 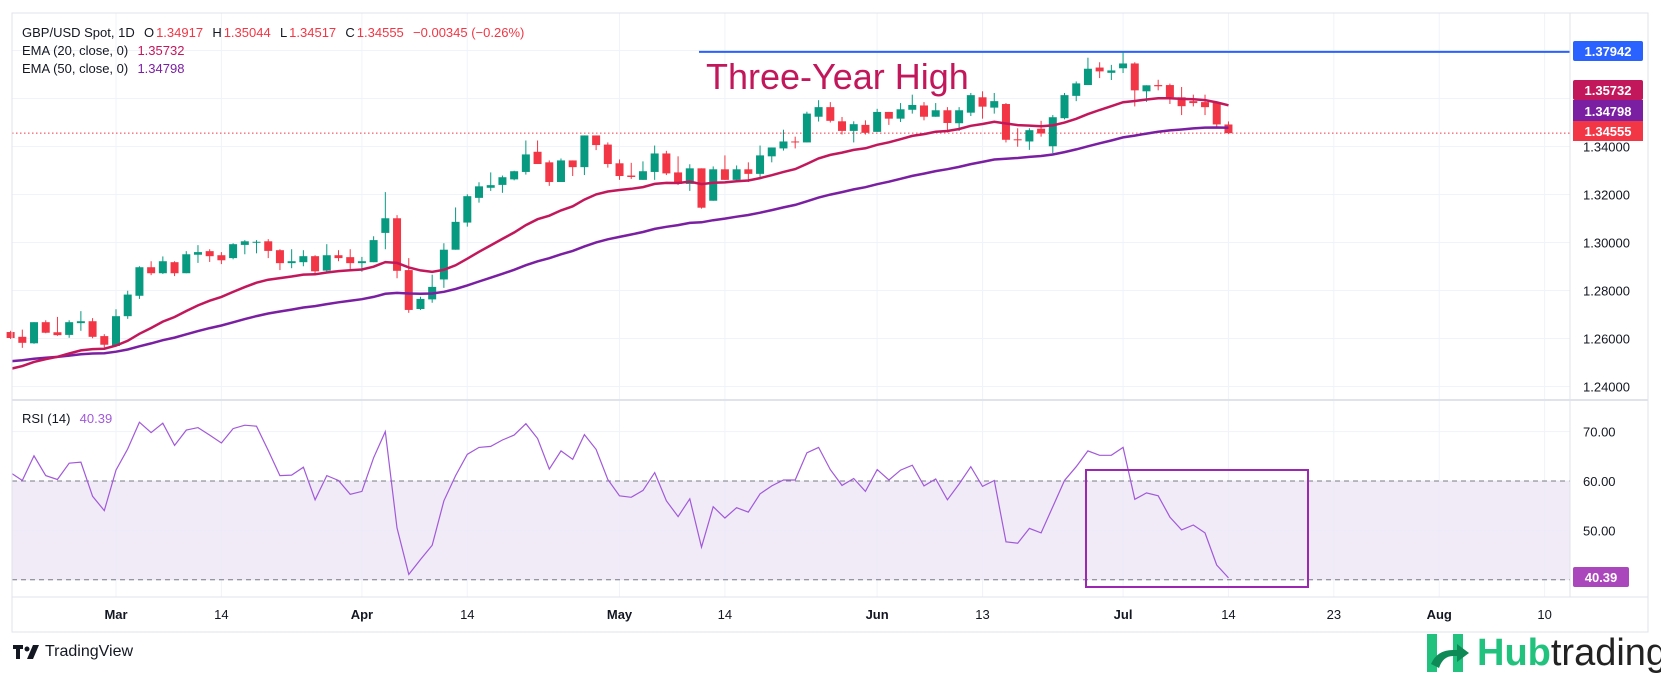 What do you see at coordinates (791, 530) in the screenshot?
I see `rsi-band` at bounding box center [791, 530].